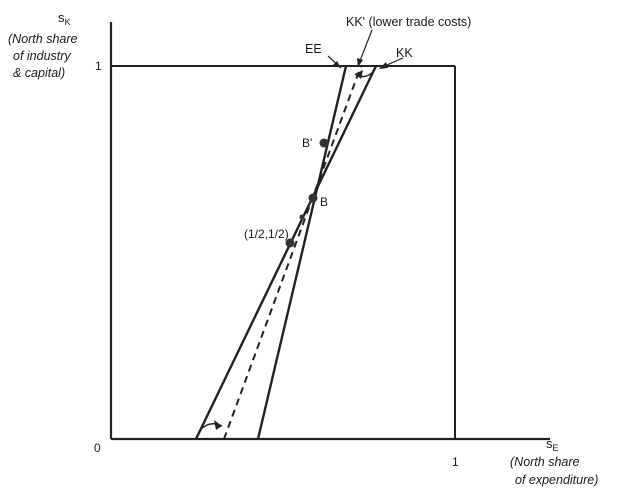  What do you see at coordinates (383, 65) in the screenshot?
I see `kk-pointer-head` at bounding box center [383, 65].